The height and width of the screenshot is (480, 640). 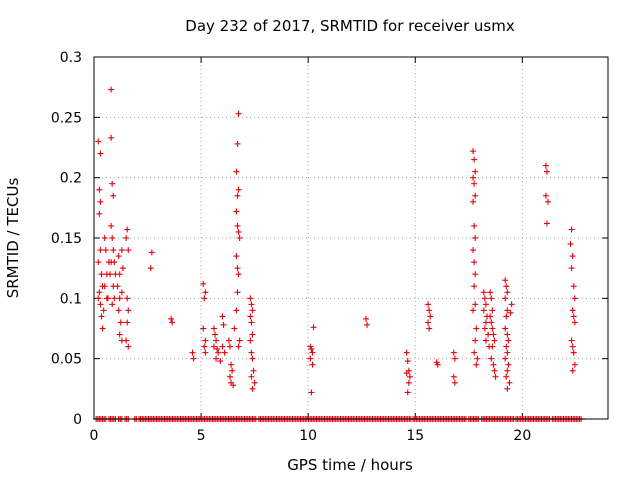 I want to click on y-tick-label: 0.2, so click(x=71, y=179).